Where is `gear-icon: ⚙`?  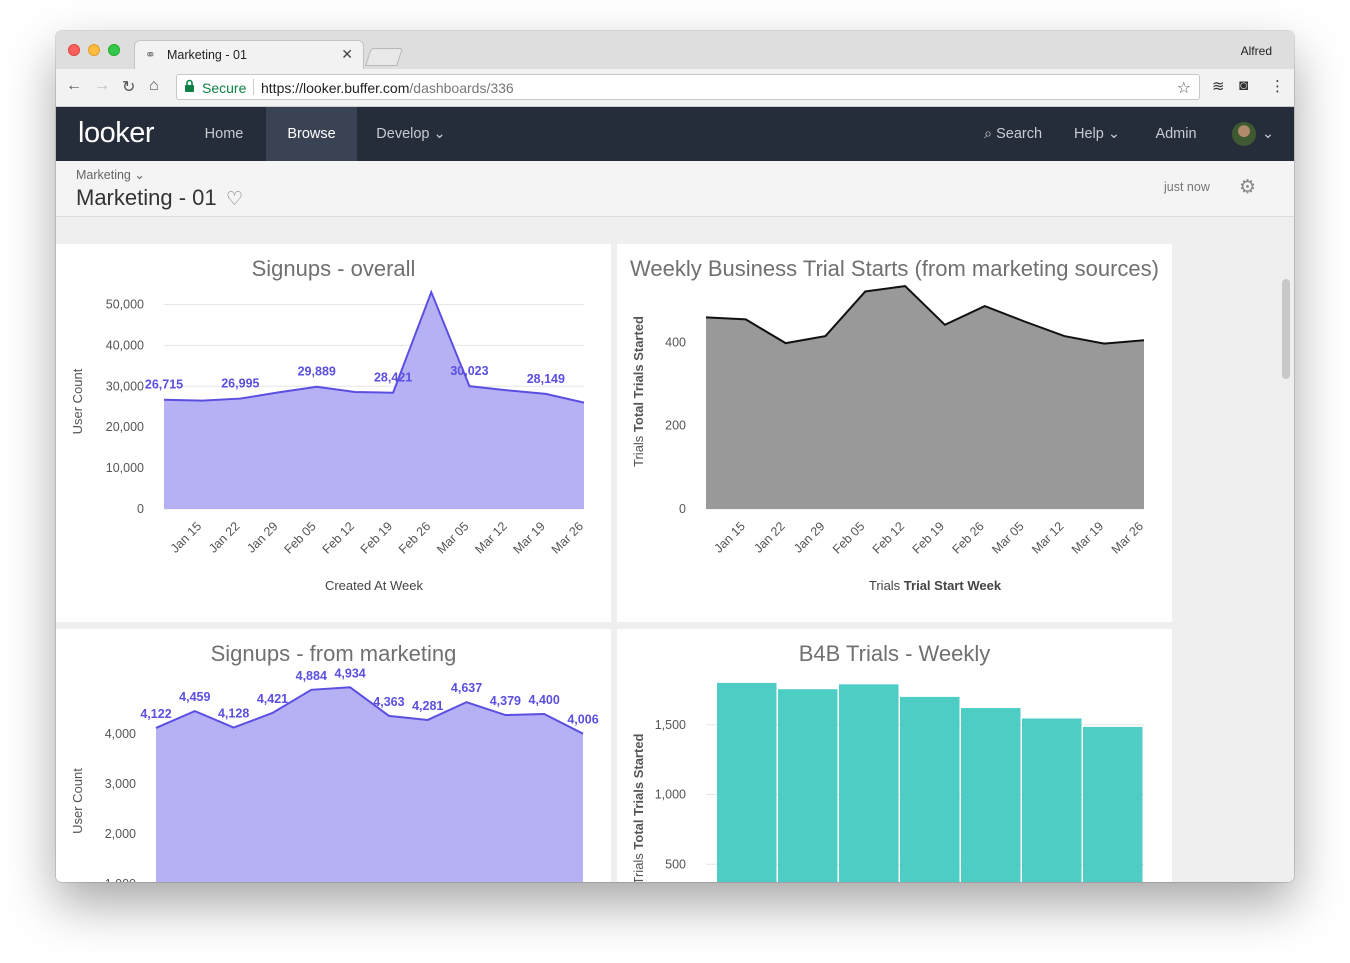 gear-icon: ⚙ is located at coordinates (1248, 187).